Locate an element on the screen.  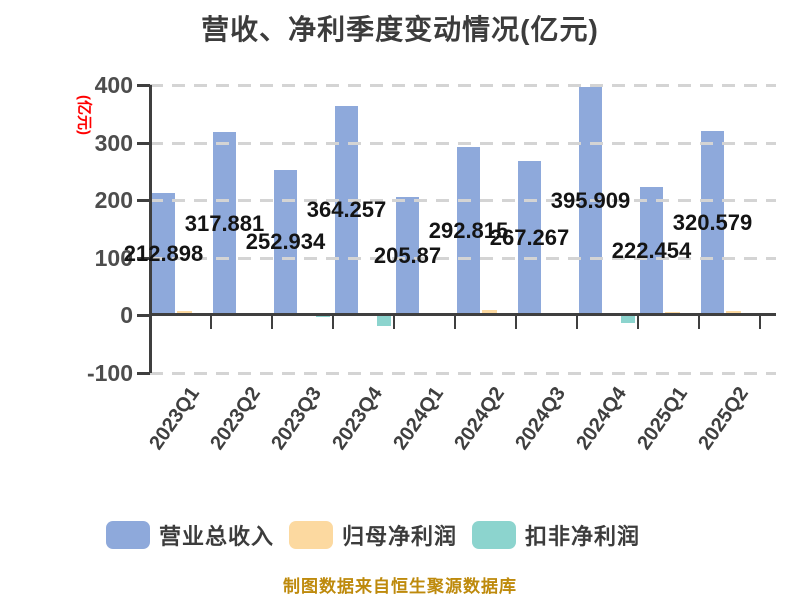
bar-value-label: 320.579 is located at coordinates (712, 222).